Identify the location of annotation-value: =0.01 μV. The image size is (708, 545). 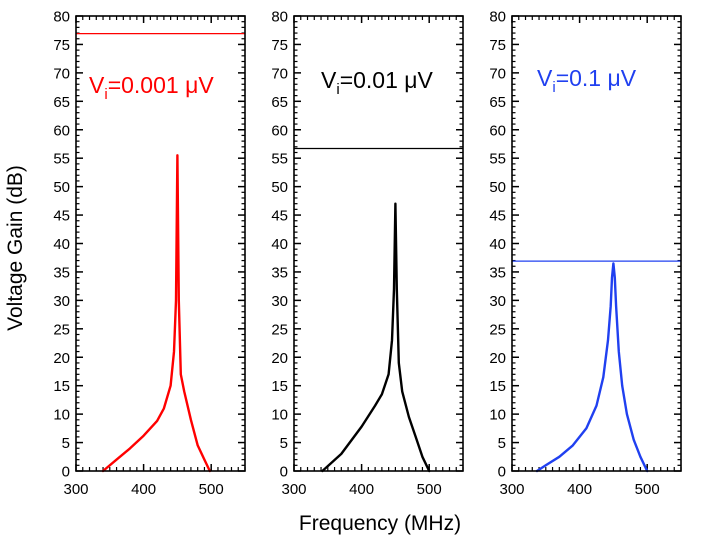
(387, 80).